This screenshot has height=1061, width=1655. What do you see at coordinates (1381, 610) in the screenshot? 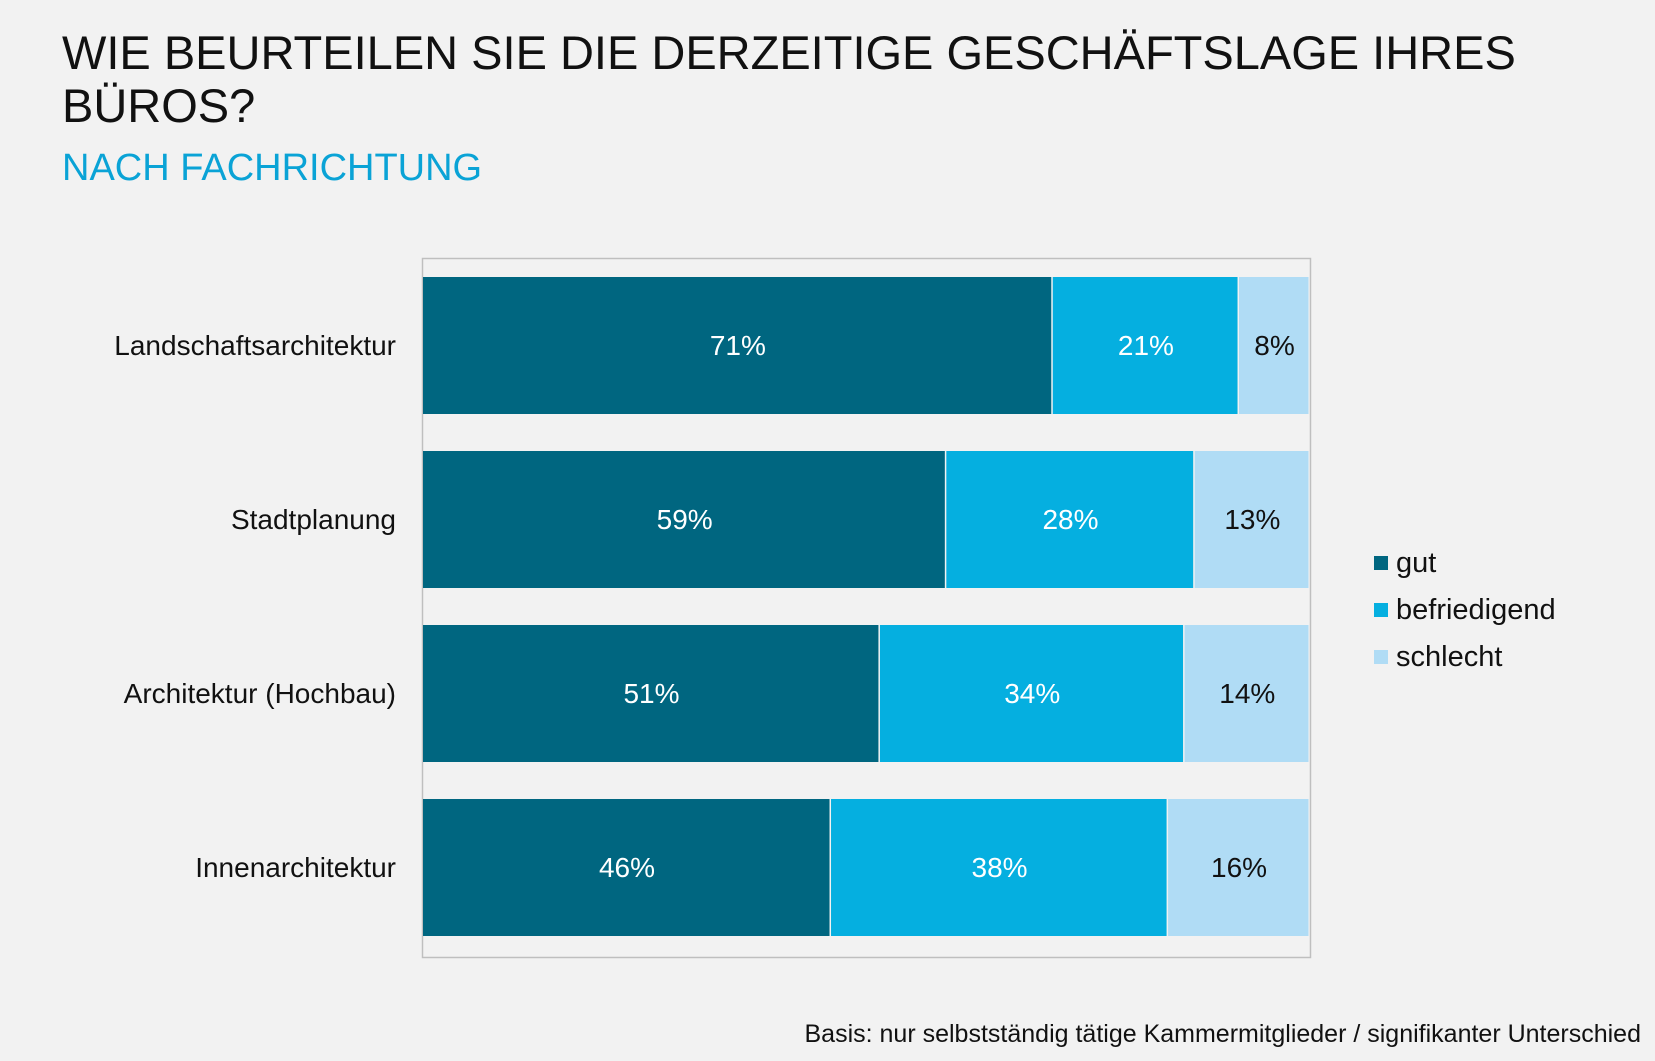
I see `legend-swatch-befriedigend` at bounding box center [1381, 610].